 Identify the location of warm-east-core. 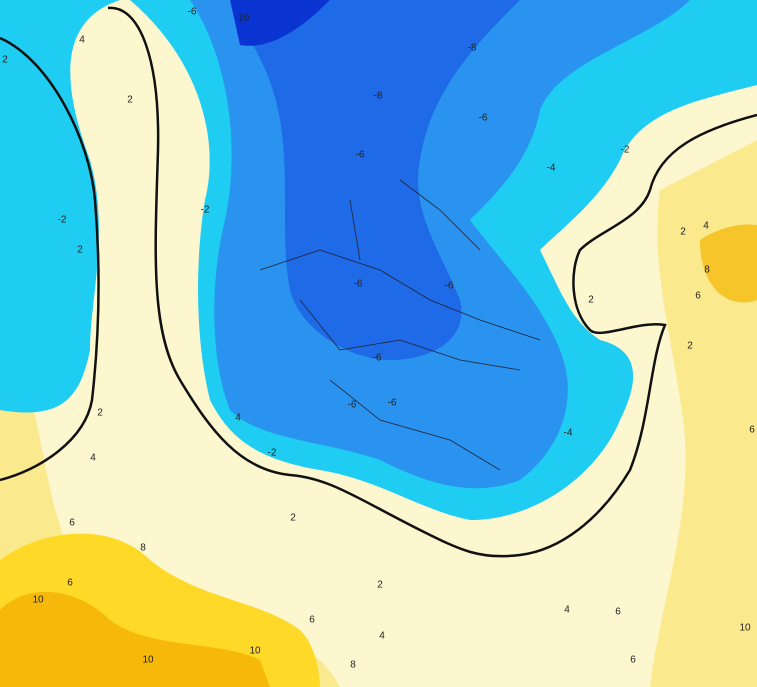
(728, 263).